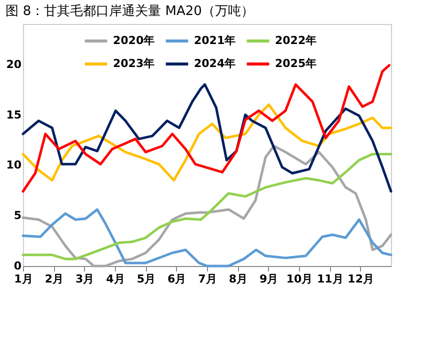 The image size is (424, 337). Describe the element at coordinates (130, 11) in the screenshot. I see `chart-title: 图 8：甘其毛都口岸通关量 MA20（万吨）` at that location.